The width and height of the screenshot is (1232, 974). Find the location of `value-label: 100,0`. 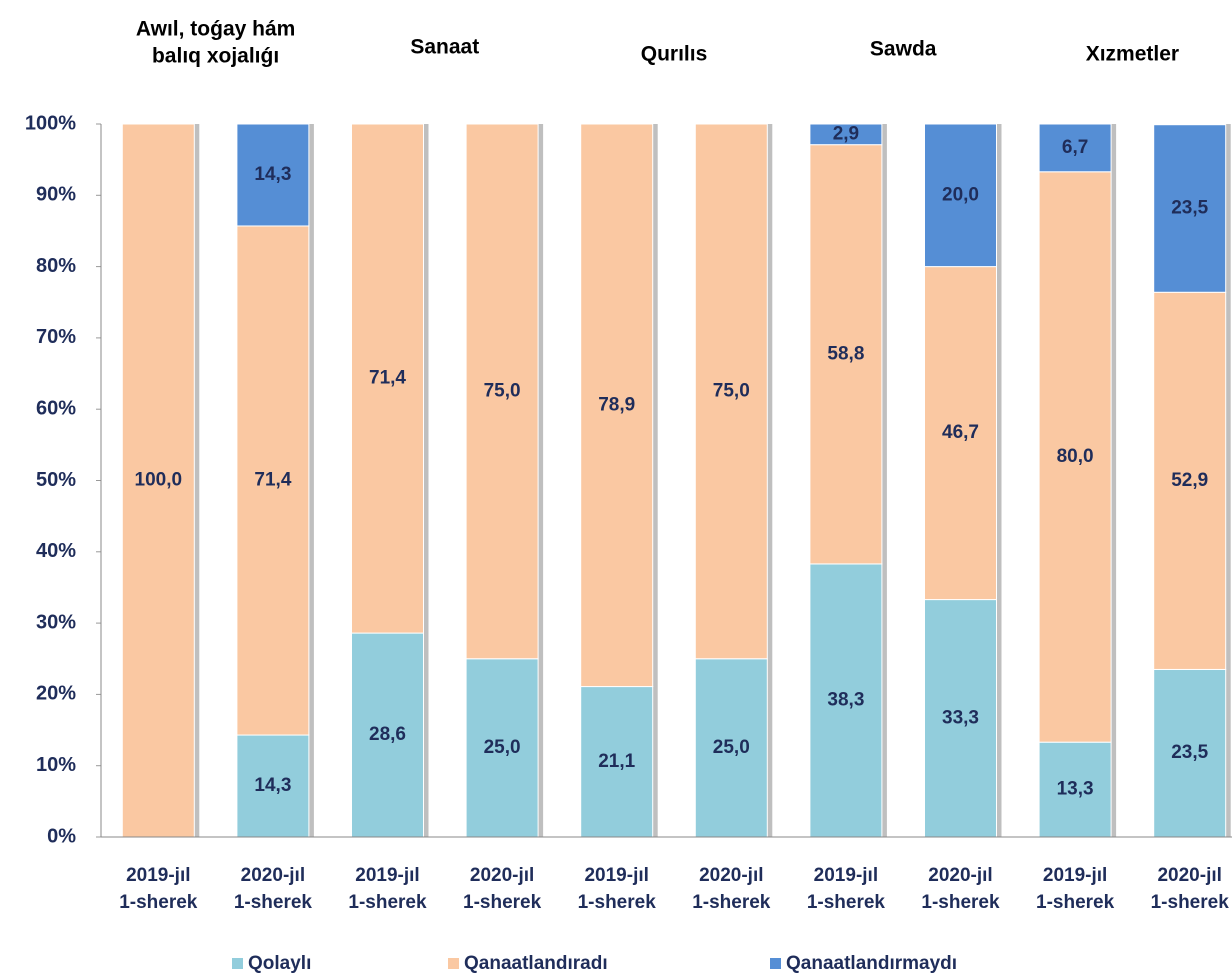

value-label: 100,0 is located at coordinates (159, 480).